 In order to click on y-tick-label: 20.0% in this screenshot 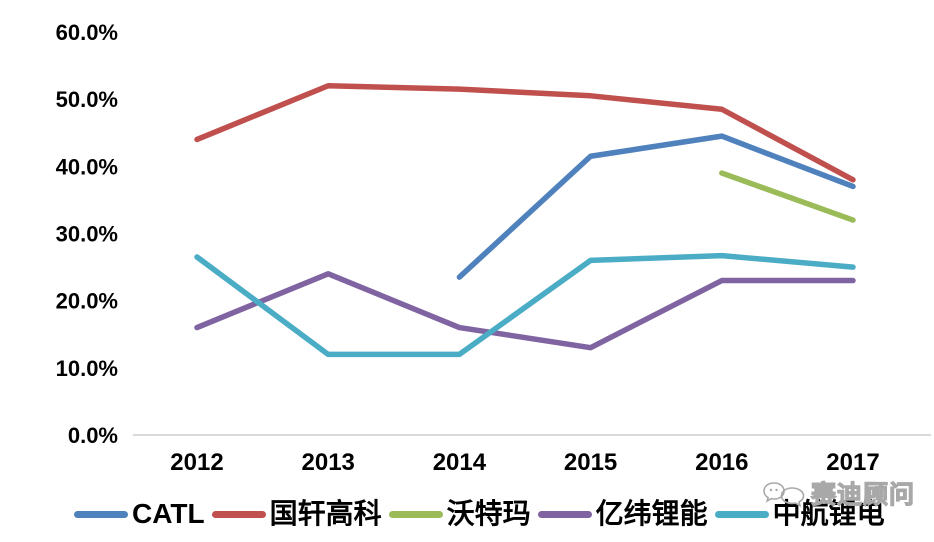, I will do `click(87, 301)`.